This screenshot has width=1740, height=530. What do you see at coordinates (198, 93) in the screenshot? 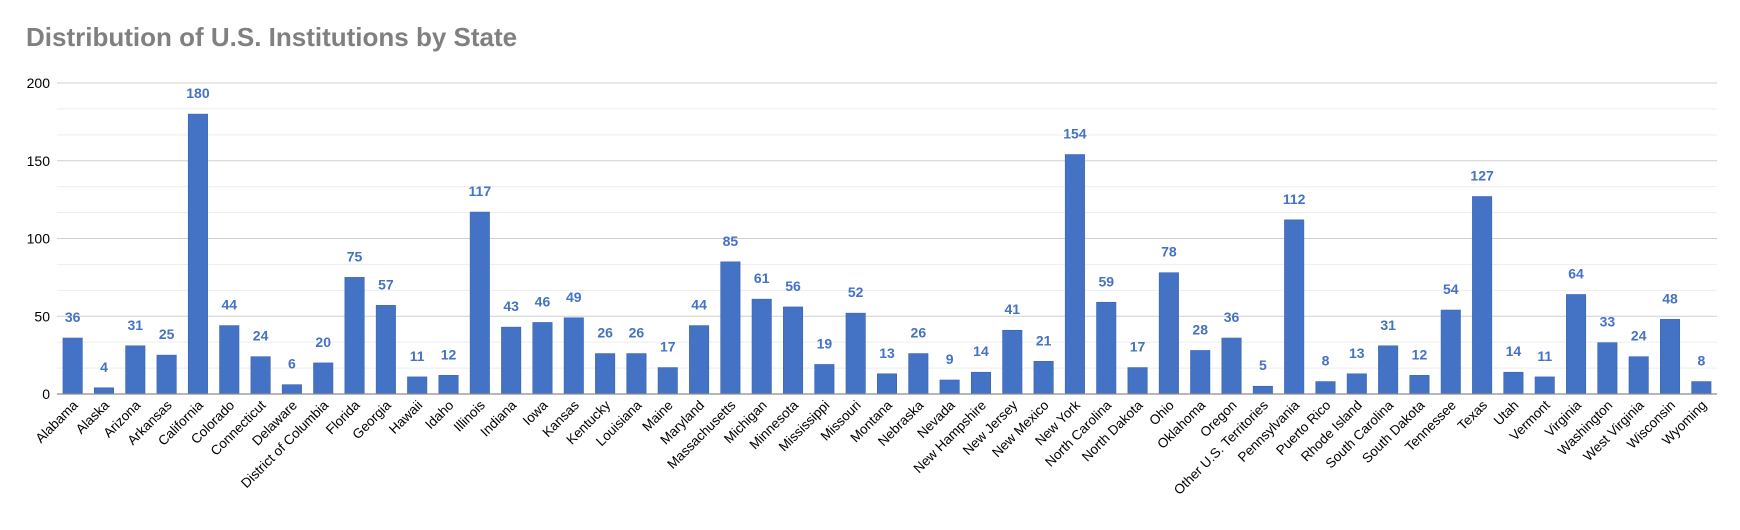
I see `data-label: 180` at bounding box center [198, 93].